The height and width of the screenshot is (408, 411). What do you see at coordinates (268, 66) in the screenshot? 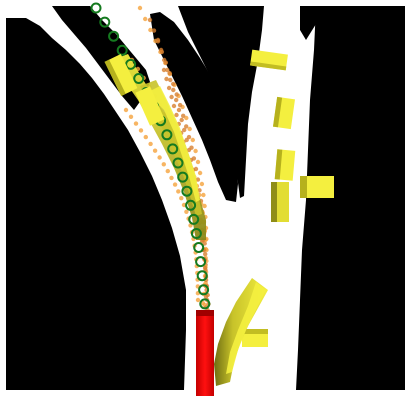
I see `vehicle-top-right-shade` at bounding box center [268, 66].